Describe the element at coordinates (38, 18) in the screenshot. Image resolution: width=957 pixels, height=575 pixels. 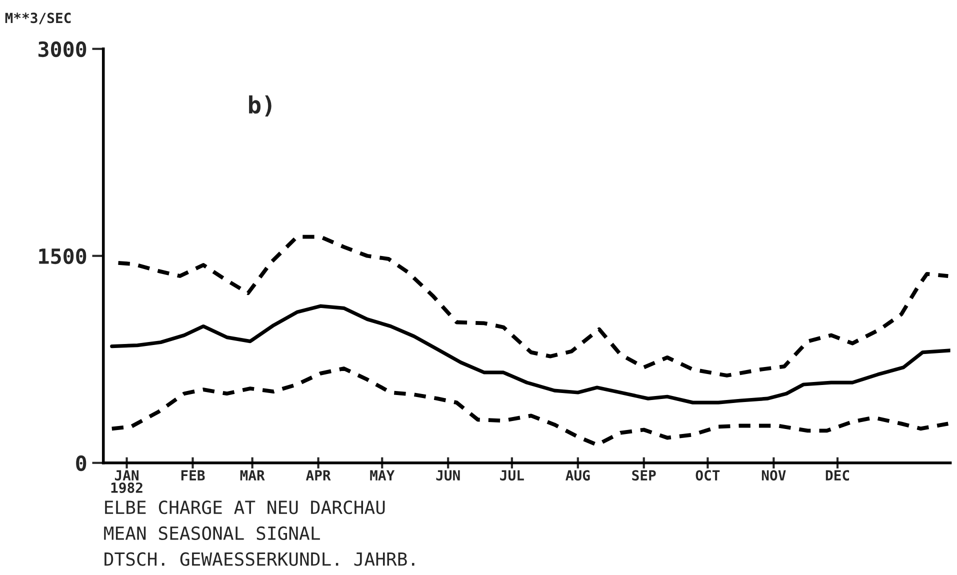
I see `y-axis-title: M**3/SEC` at that location.